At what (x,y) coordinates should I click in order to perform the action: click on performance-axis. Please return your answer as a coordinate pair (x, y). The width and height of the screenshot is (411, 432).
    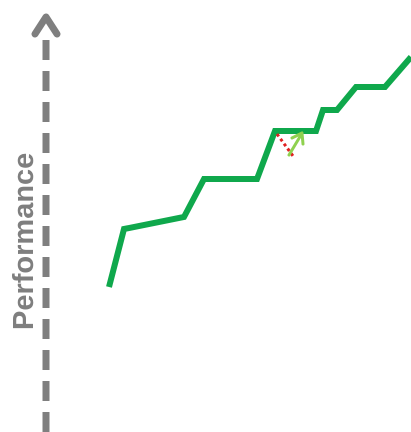
    Looking at the image, I should click on (46, 222).